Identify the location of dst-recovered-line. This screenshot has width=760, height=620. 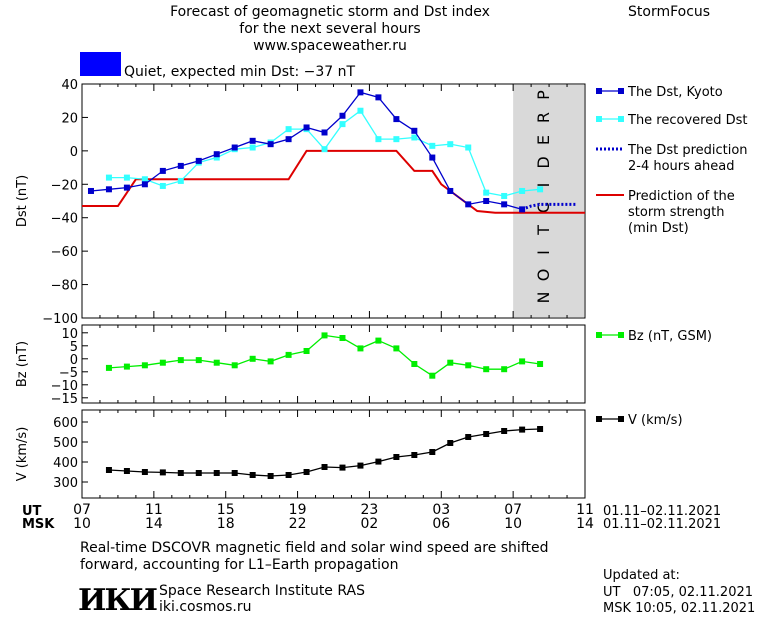
(324, 153).